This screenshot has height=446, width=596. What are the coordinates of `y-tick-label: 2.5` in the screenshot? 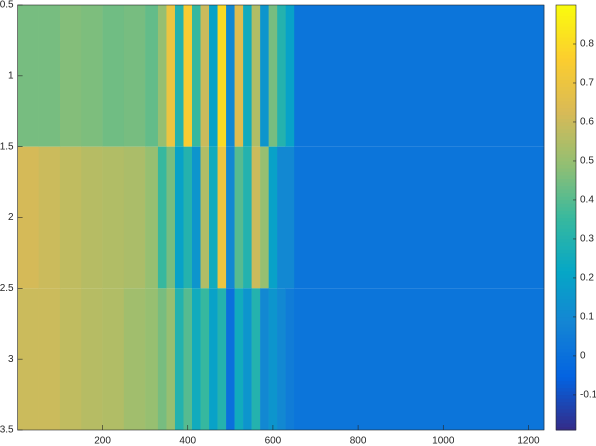 It's located at (7, 288).